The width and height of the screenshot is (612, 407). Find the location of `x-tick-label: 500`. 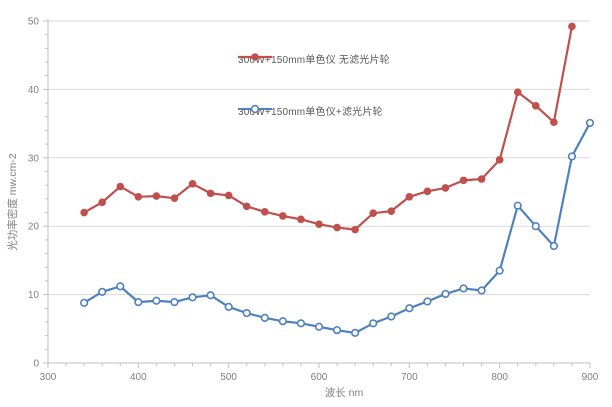

x-tick-label: 500 is located at coordinates (228, 377).